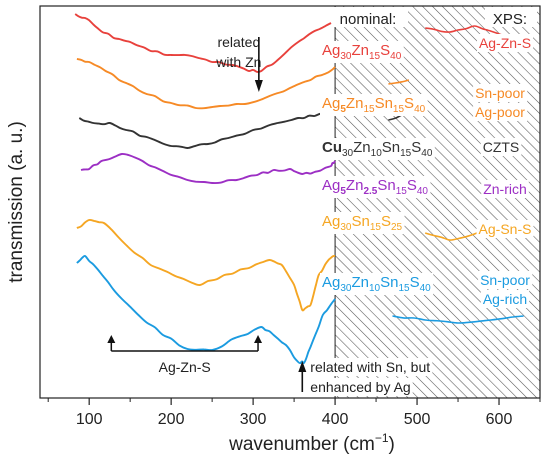  I want to click on x-tick-label-200: 200, so click(171, 419).